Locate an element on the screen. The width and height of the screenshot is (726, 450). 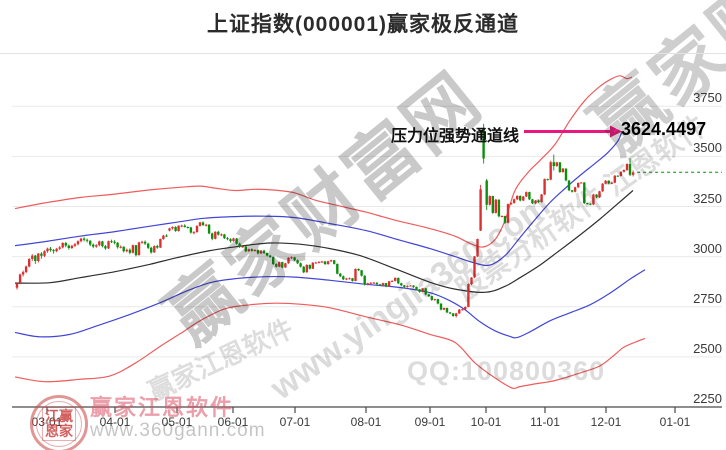
pressure-channel-value: 3624.4497 is located at coordinates (664, 129).